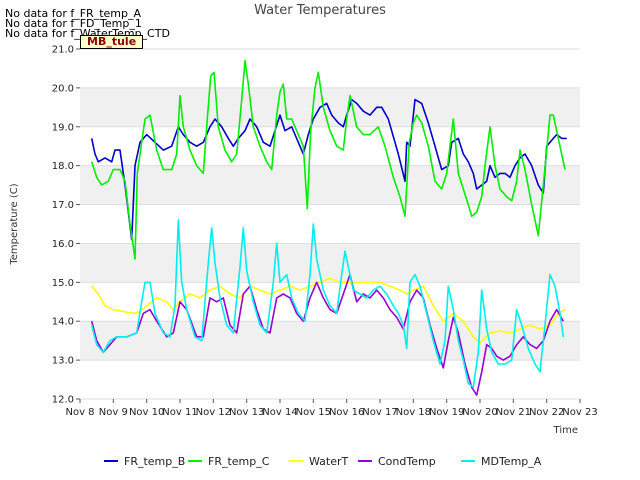 This screenshot has height=480, width=640. I want to click on no-data-note-3: No data for f_WaterTemp_CTD, so click(87, 33).